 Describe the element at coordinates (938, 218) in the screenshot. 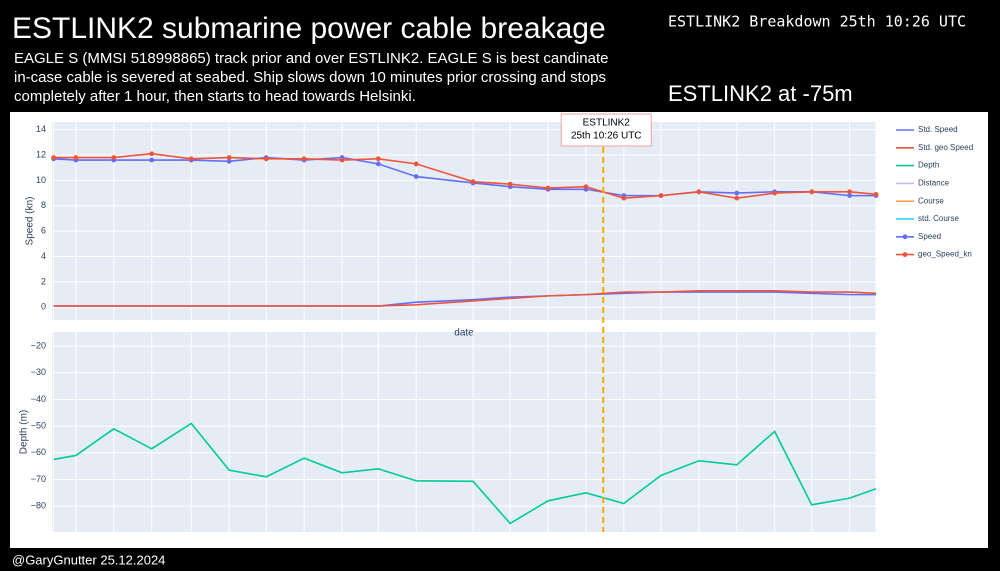

I see `legend-label: std. Course` at that location.